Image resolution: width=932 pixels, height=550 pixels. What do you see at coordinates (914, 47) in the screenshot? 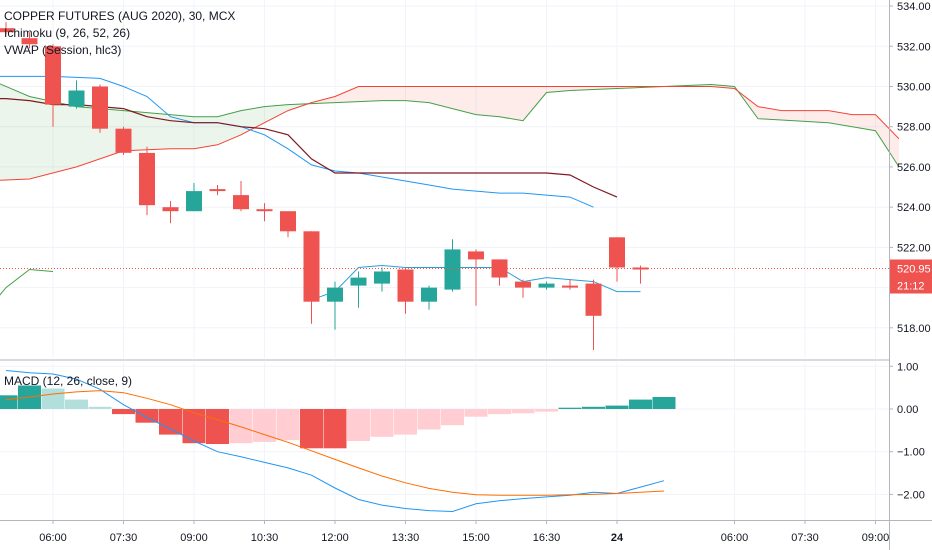
I see `price-axis-label: 532.00` at bounding box center [914, 47].